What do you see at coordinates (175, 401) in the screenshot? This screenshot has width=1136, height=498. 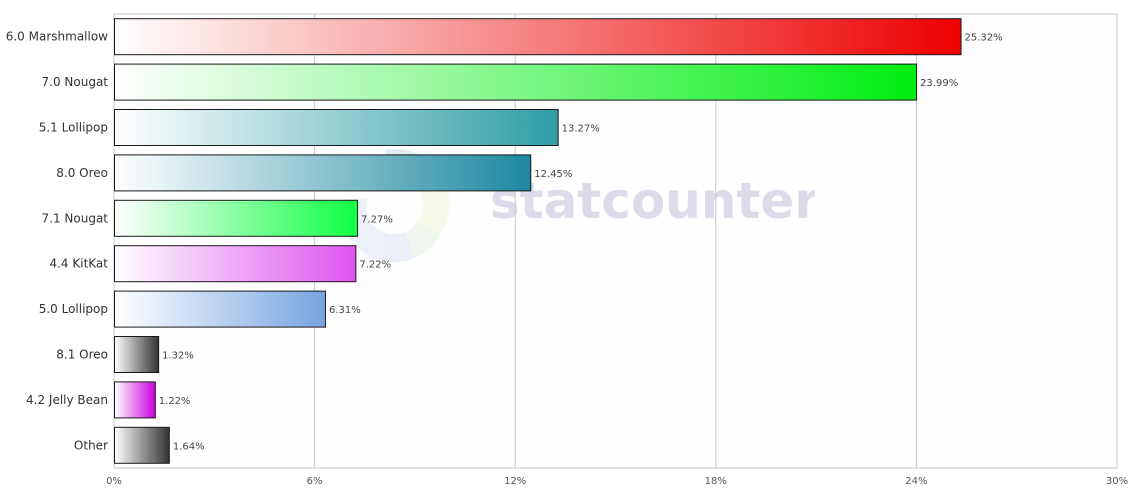 I see `value-label: 1.22%` at bounding box center [175, 401].